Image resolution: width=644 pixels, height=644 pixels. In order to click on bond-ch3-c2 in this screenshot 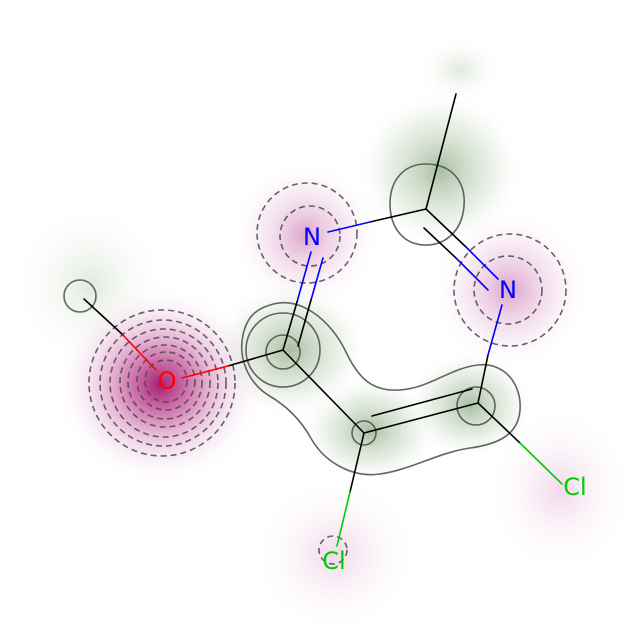, I will do `click(441, 151)`.